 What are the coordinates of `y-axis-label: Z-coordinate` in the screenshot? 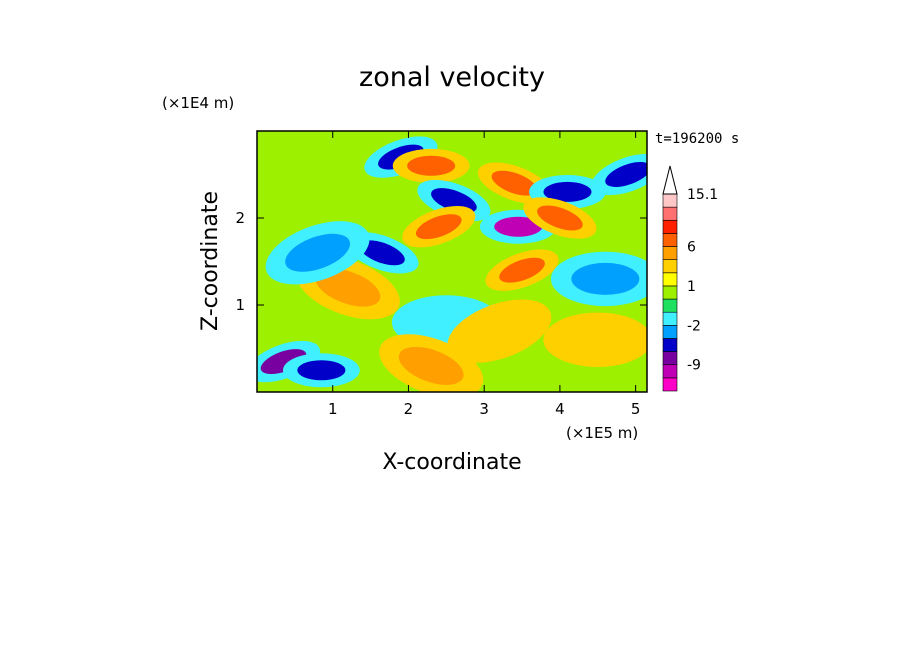 It's located at (210, 261).